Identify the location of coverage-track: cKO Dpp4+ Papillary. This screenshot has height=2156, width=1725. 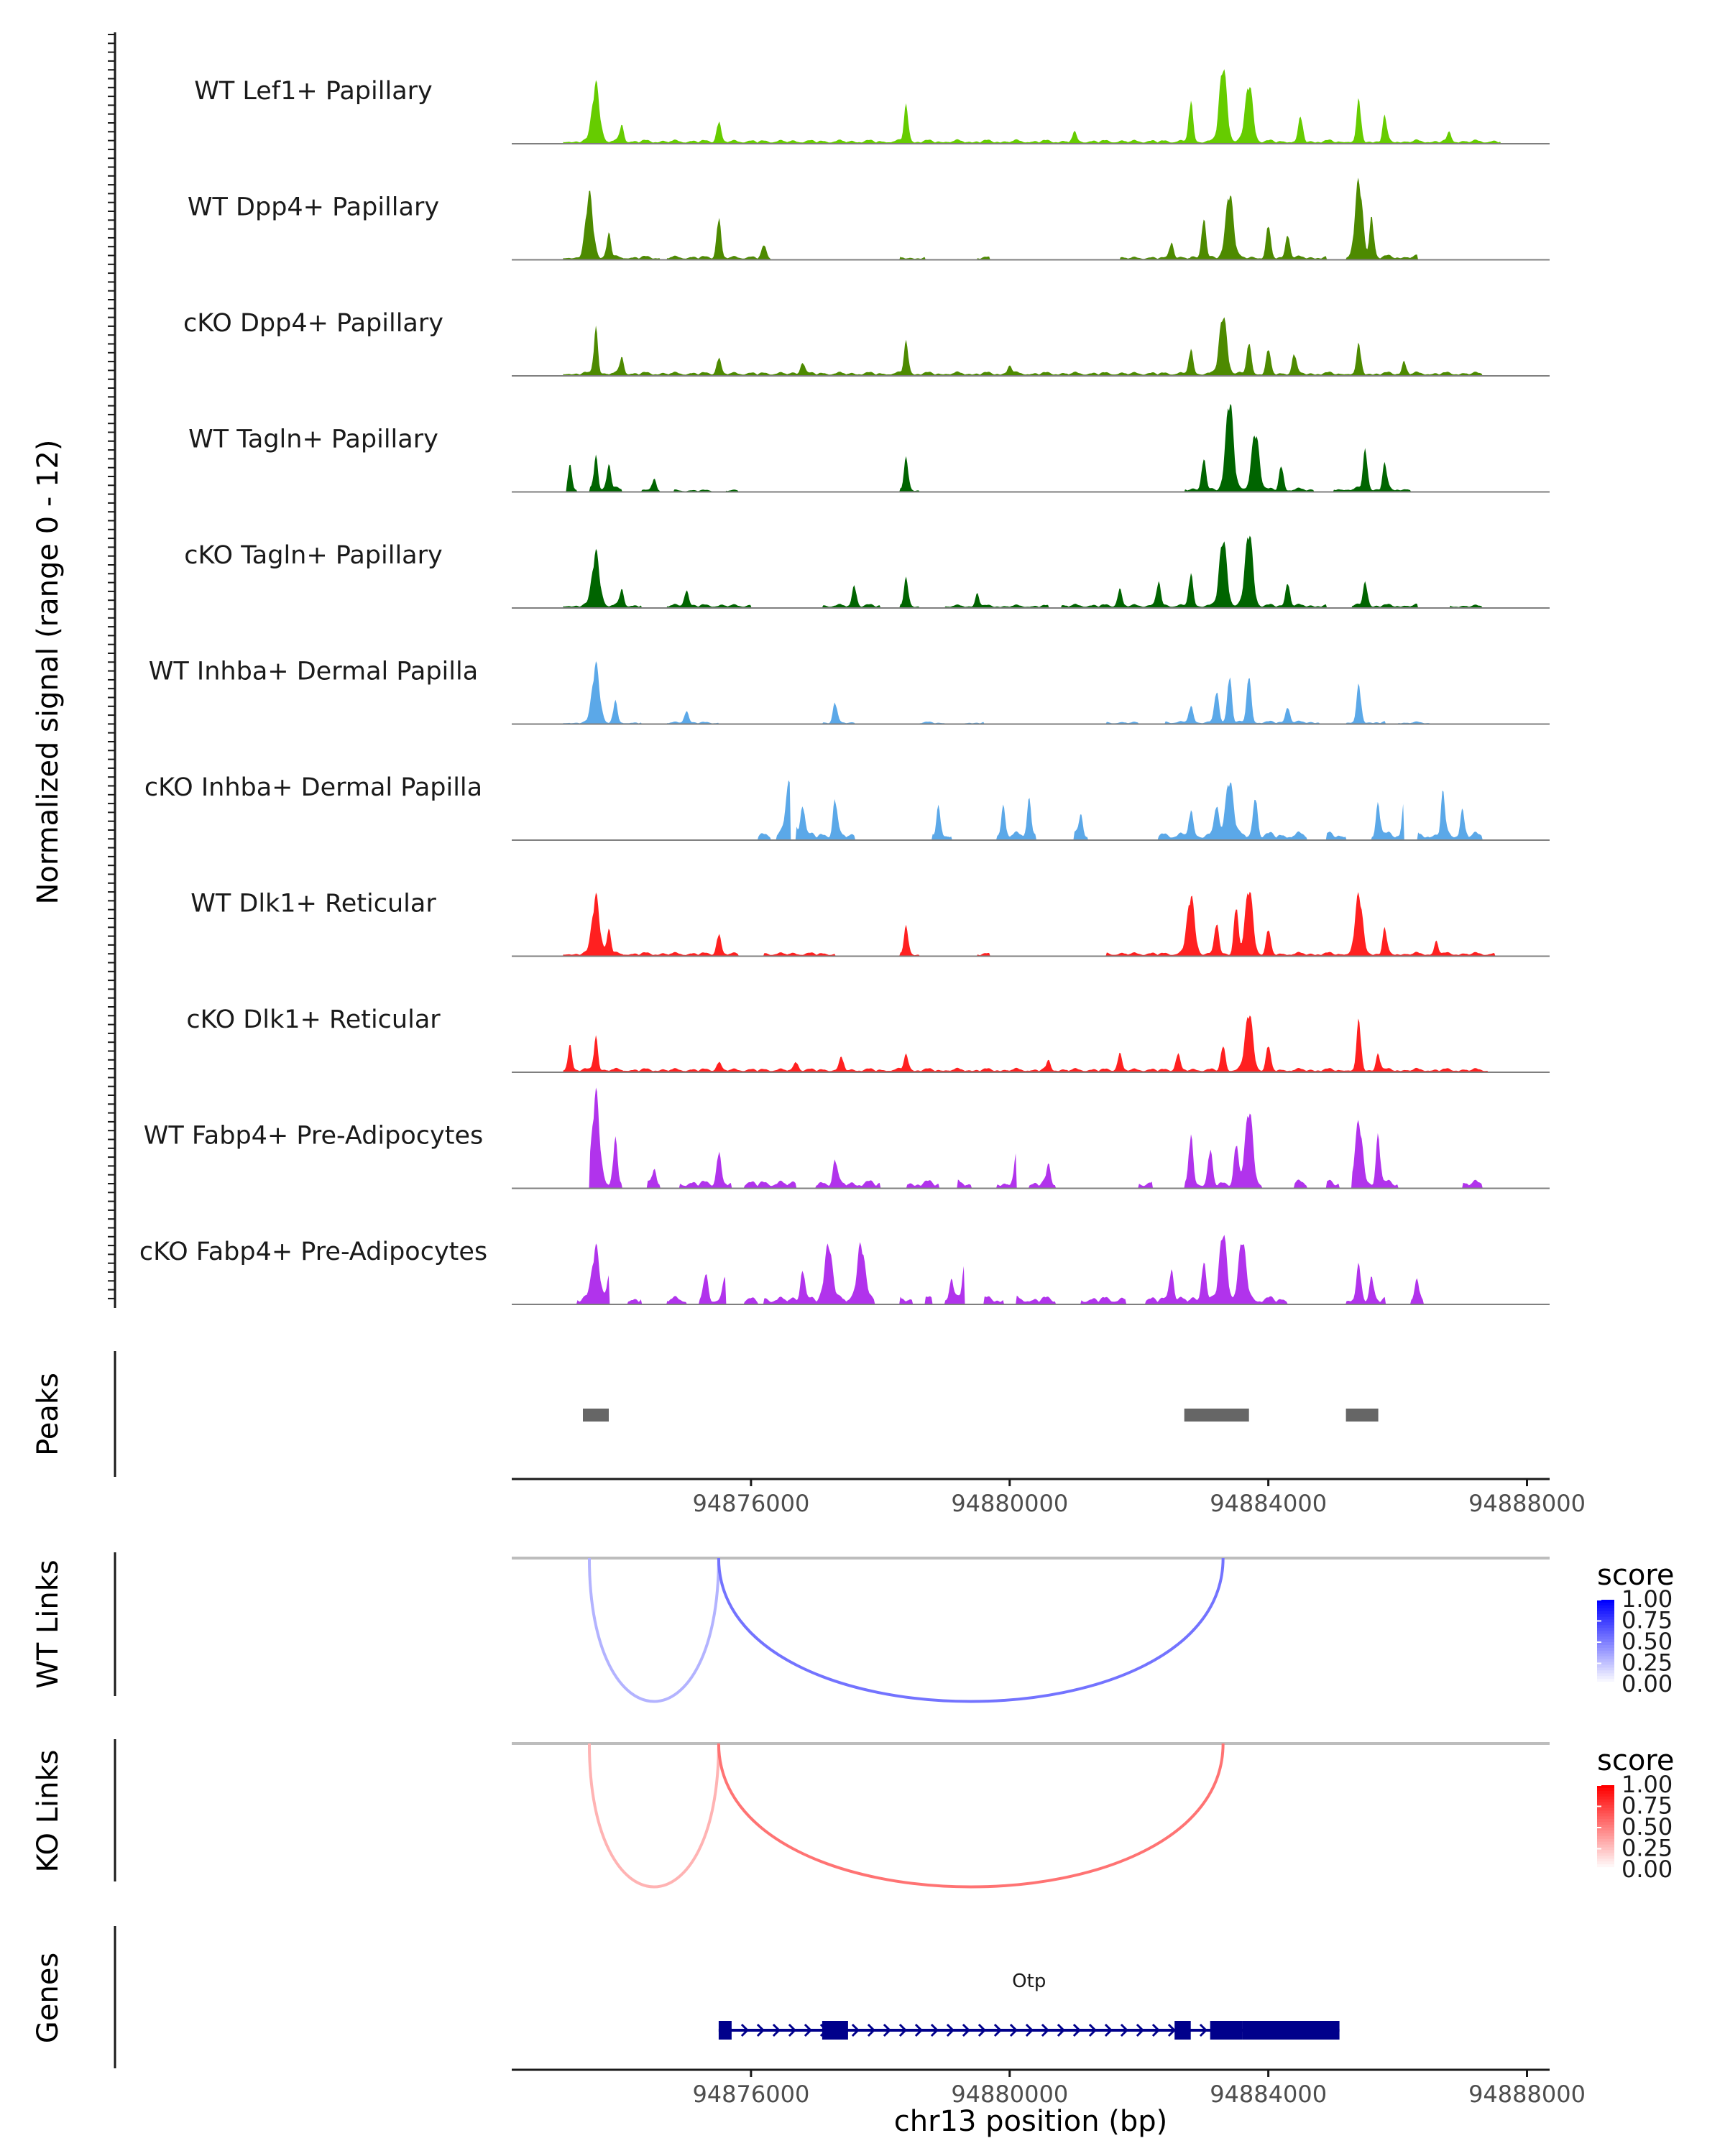
(866, 343).